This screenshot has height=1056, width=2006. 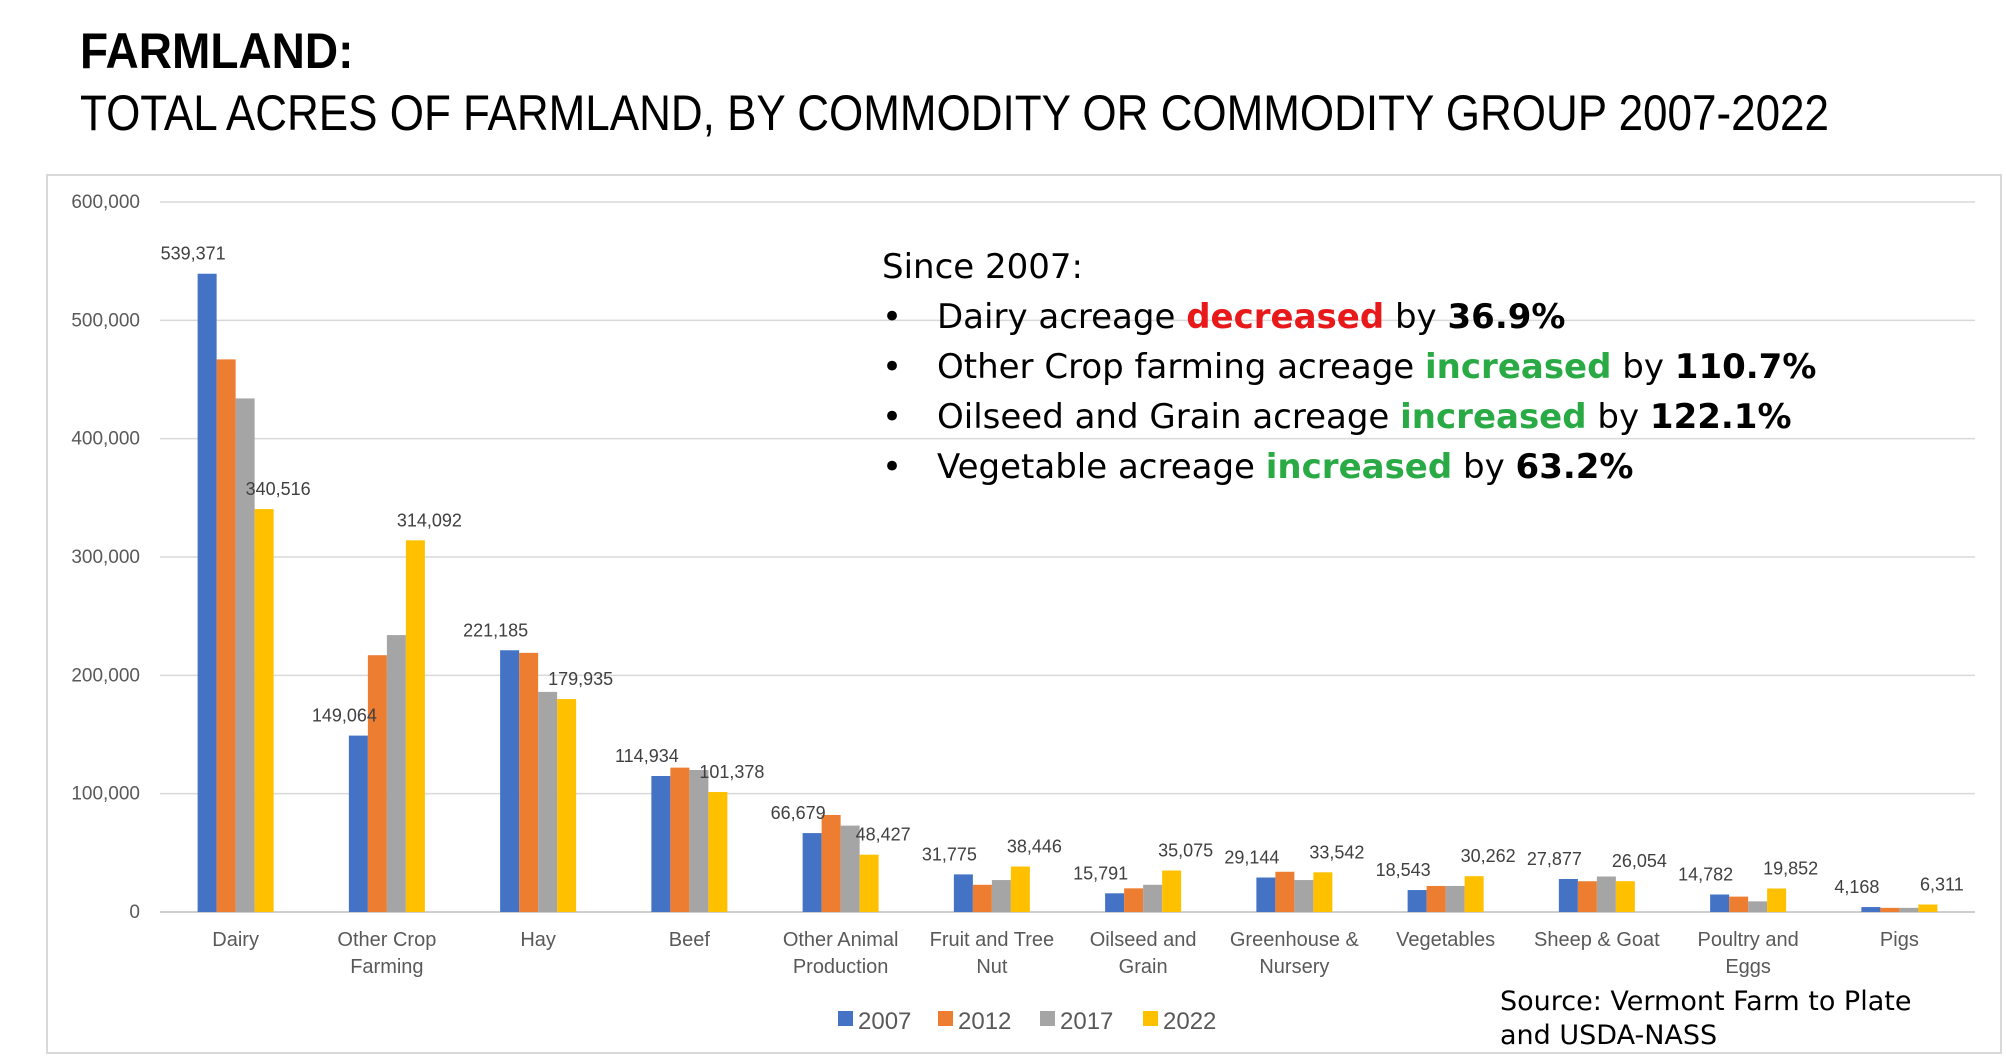 What do you see at coordinates (1034, 847) in the screenshot?
I see `data-label: 38,446` at bounding box center [1034, 847].